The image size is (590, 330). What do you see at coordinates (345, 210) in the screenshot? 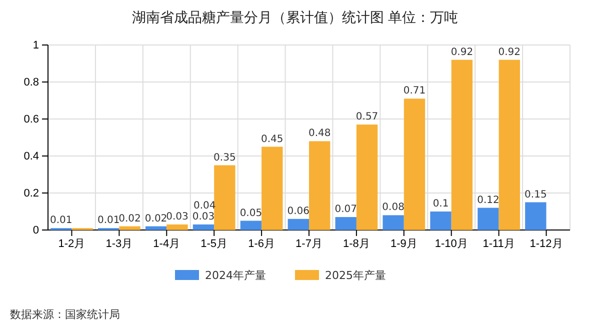
I see `data-label: 0.07` at bounding box center [345, 210].